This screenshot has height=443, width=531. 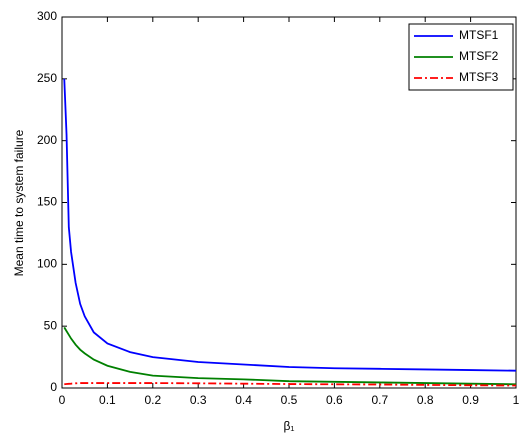 What do you see at coordinates (47, 16) in the screenshot?
I see `y-tick-label: 300` at bounding box center [47, 16].